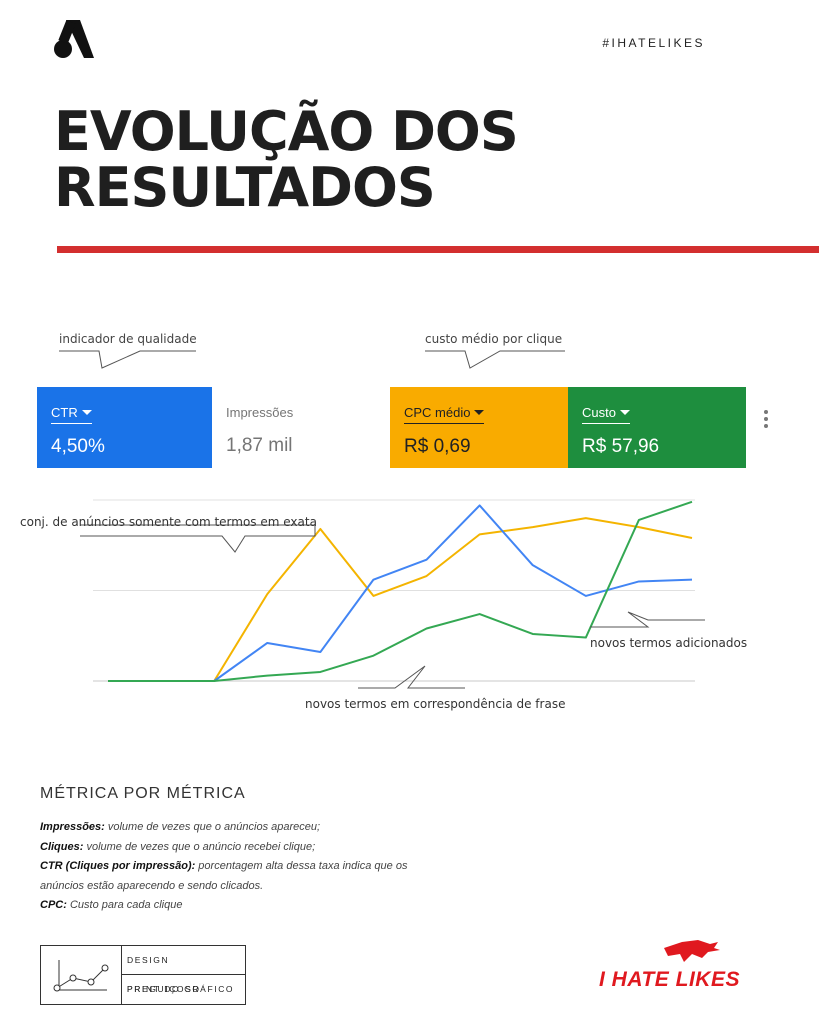 The width and height of the screenshot is (819, 1024). What do you see at coordinates (74, 39) in the screenshot?
I see `brand-logo-icon` at bounding box center [74, 39].